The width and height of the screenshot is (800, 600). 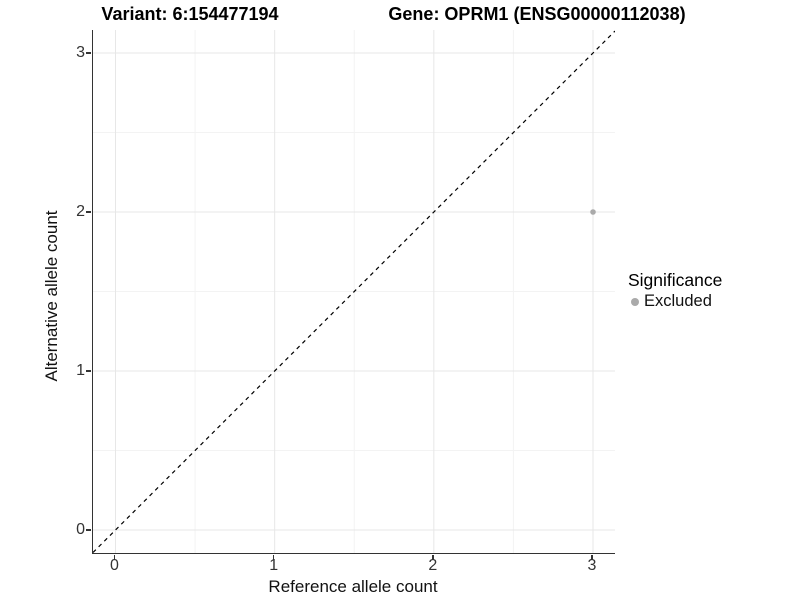 What do you see at coordinates (353, 586) in the screenshot?
I see `x-axis-title: Reference allele count` at bounding box center [353, 586].